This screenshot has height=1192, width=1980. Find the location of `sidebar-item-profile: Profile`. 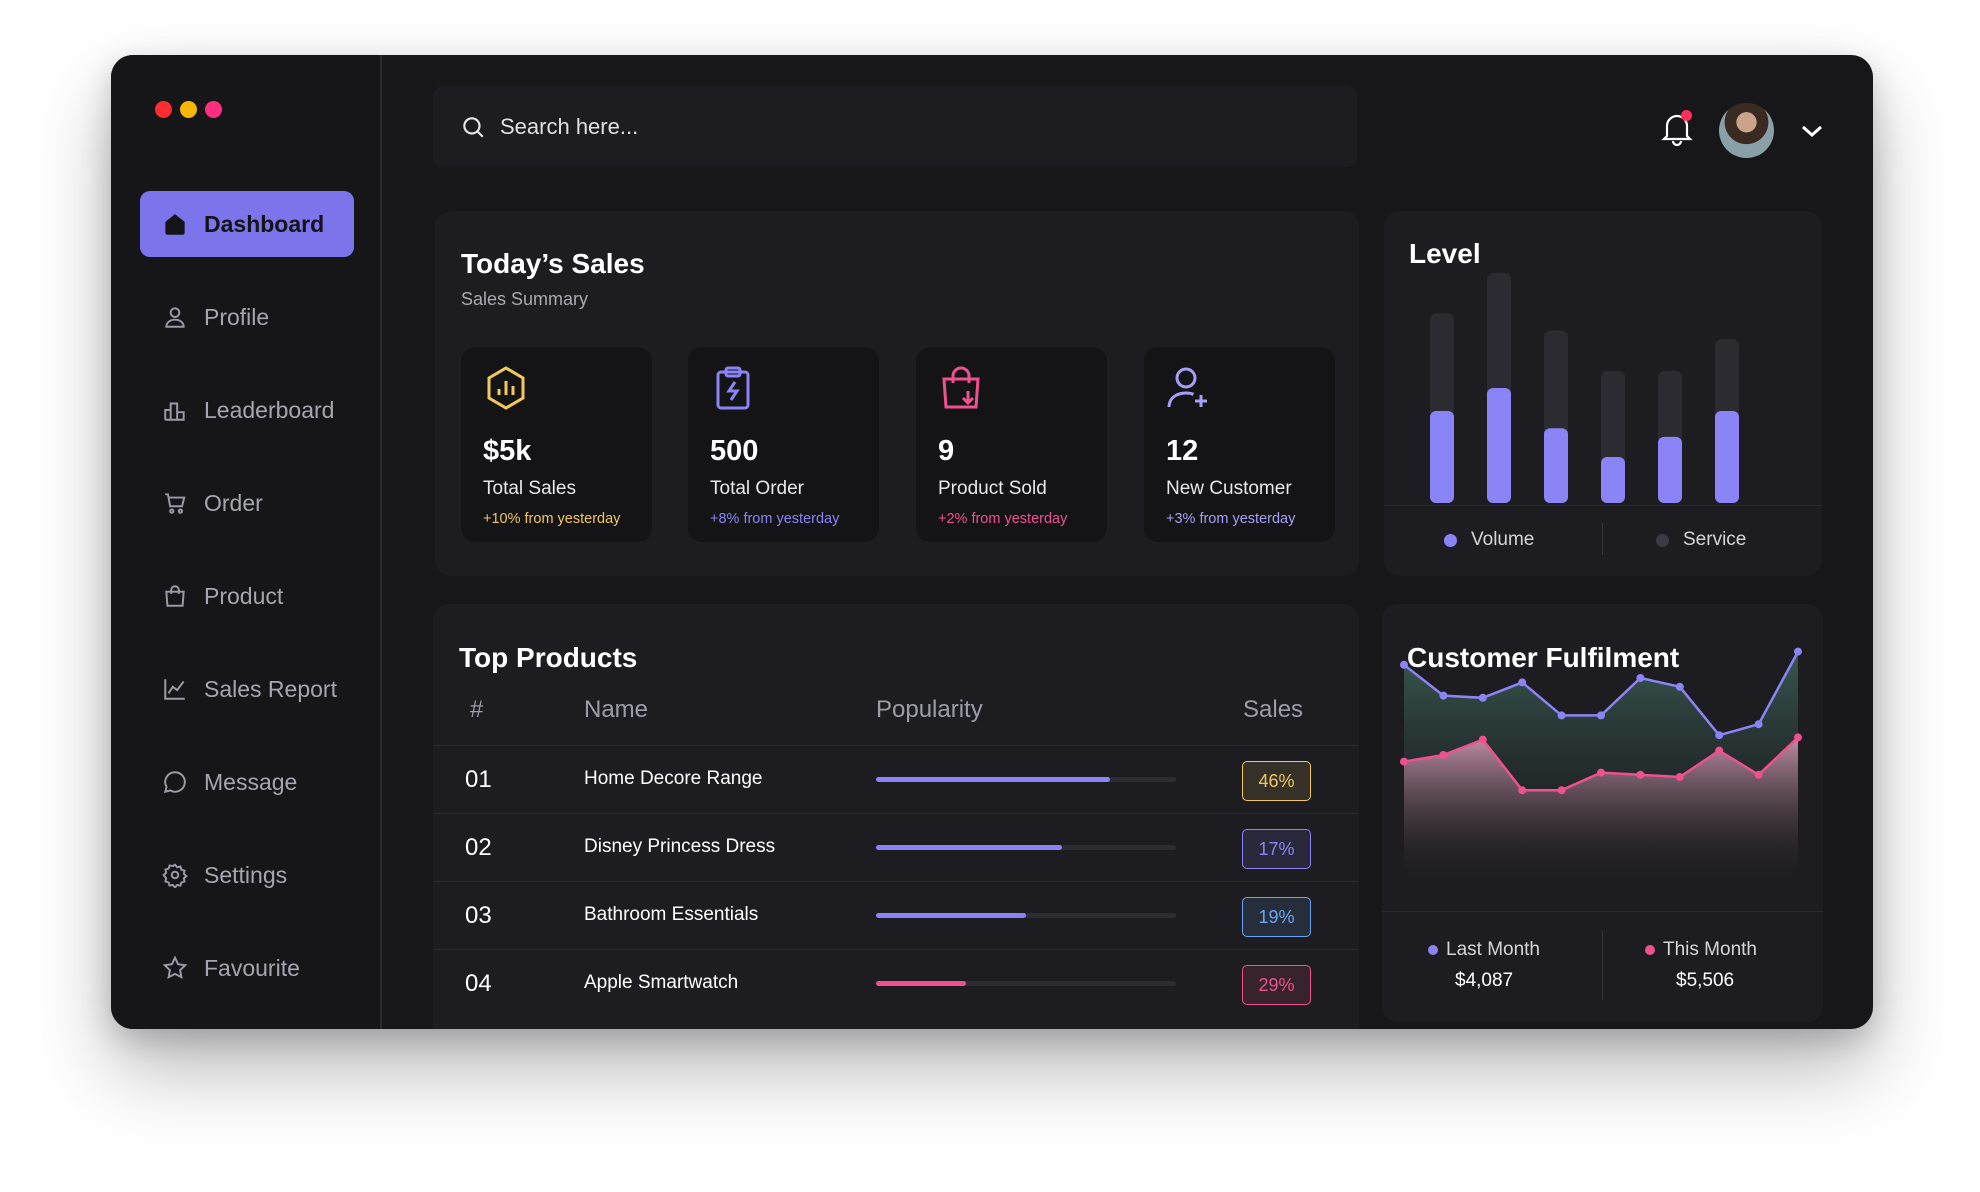

sidebar-item-profile: Profile is located at coordinates (247, 317).